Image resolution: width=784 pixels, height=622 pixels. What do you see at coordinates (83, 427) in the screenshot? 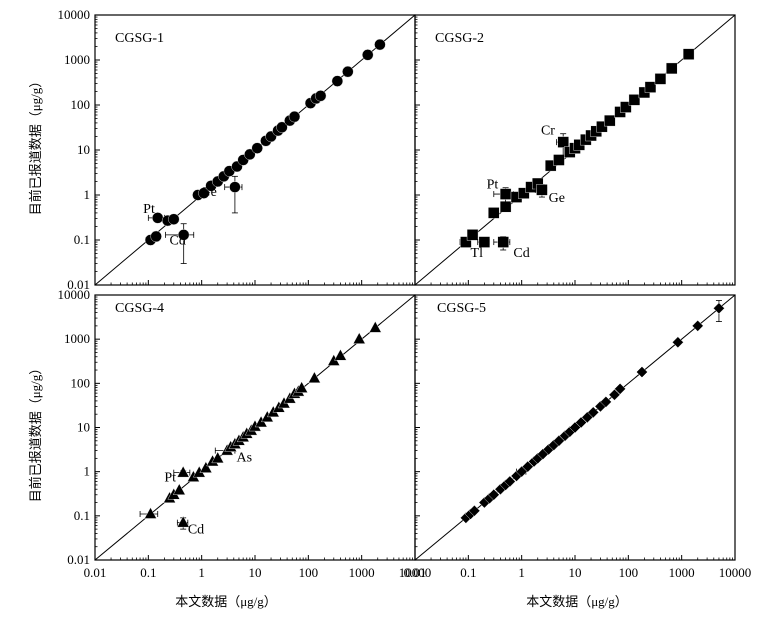
I see `y-tick-label: 10` at bounding box center [83, 427].